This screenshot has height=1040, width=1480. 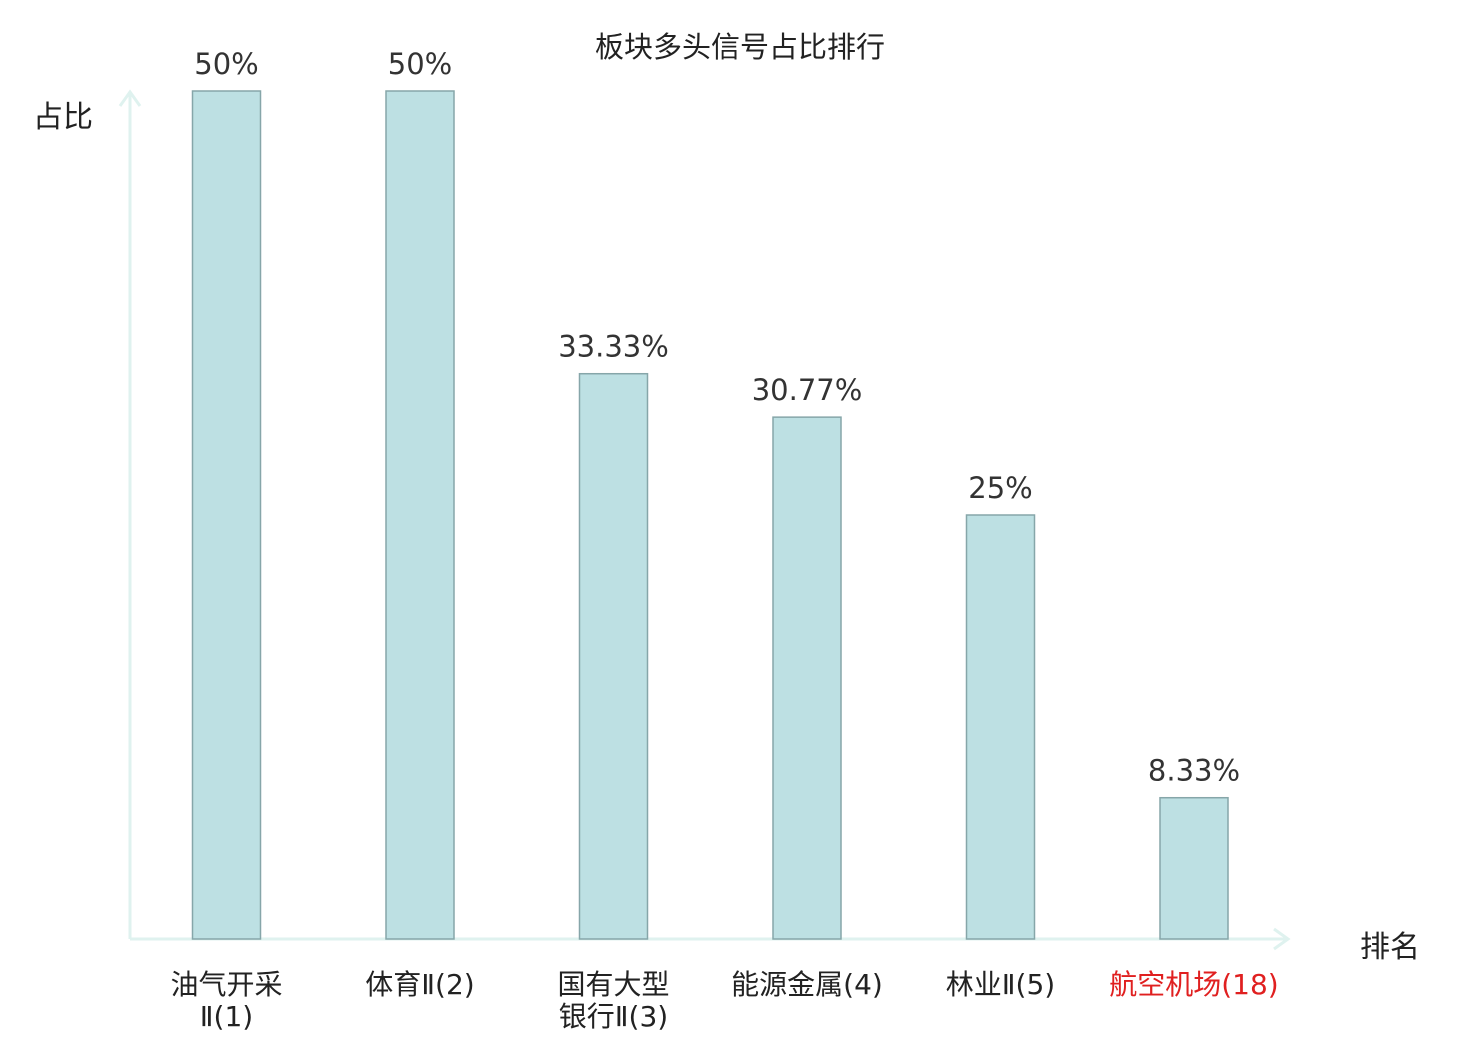 What do you see at coordinates (1194, 771) in the screenshot?
I see `bar-value-label-6: 8.33%` at bounding box center [1194, 771].